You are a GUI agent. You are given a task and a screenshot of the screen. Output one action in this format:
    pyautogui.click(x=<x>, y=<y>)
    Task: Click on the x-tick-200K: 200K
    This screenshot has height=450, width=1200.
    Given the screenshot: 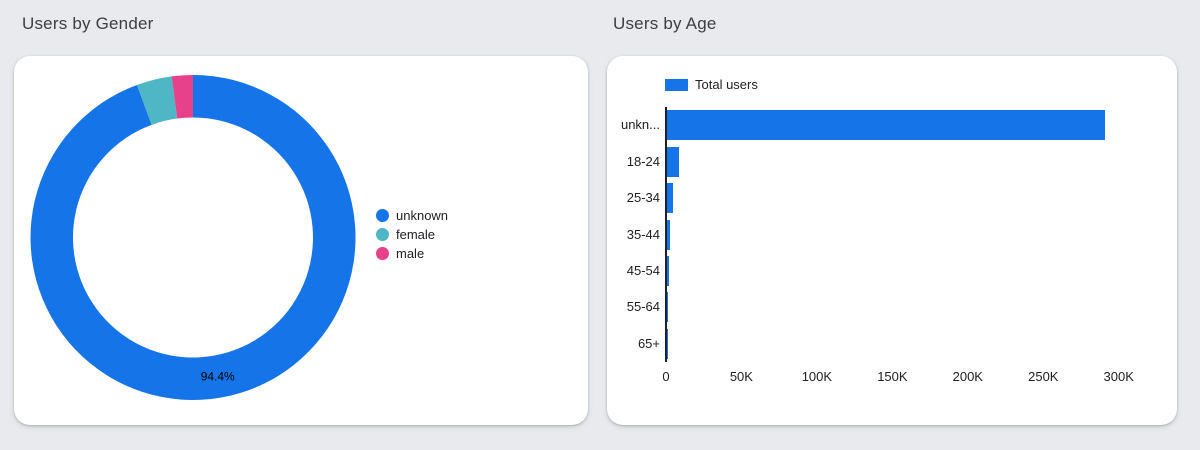 What is the action you would take?
    pyautogui.click(x=967, y=376)
    